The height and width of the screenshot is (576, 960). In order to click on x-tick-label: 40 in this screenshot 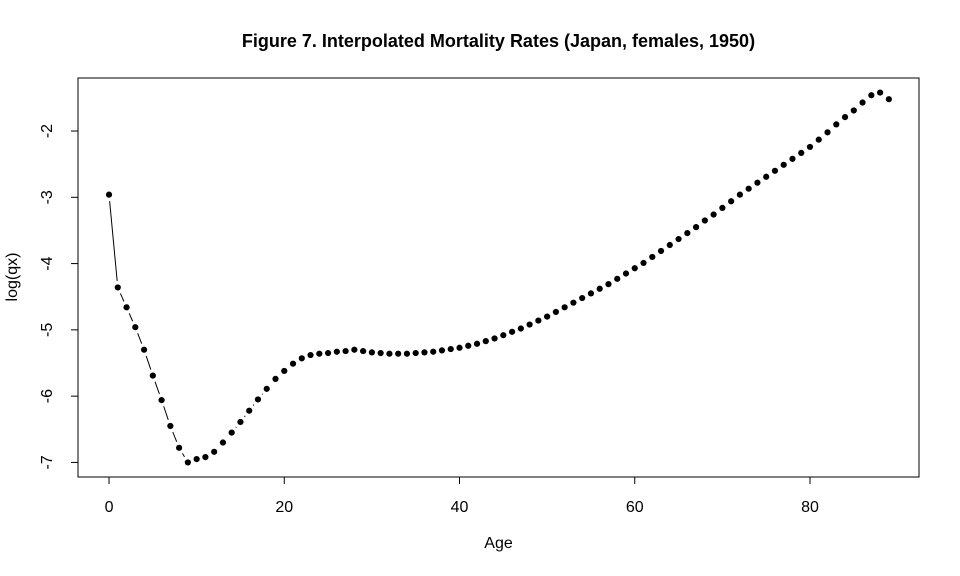, I will do `click(460, 507)`.